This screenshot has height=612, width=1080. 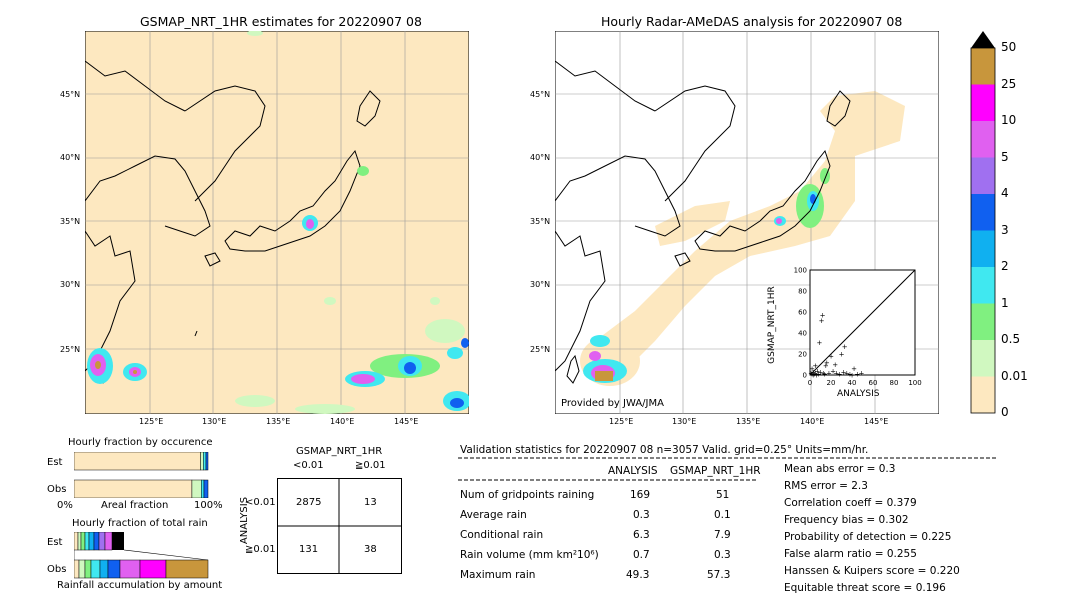 What do you see at coordinates (140, 523) in the screenshot?
I see `rain-fraction-title: Hourly fraction of total rain` at bounding box center [140, 523].